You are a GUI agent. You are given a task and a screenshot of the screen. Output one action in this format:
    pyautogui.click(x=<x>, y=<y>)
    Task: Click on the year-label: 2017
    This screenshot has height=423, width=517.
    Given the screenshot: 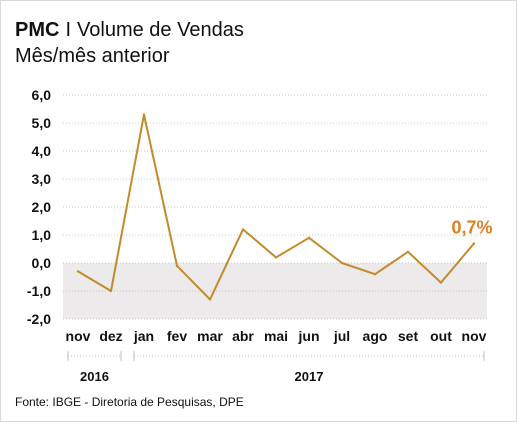 What is the action you would take?
    pyautogui.click(x=309, y=376)
    